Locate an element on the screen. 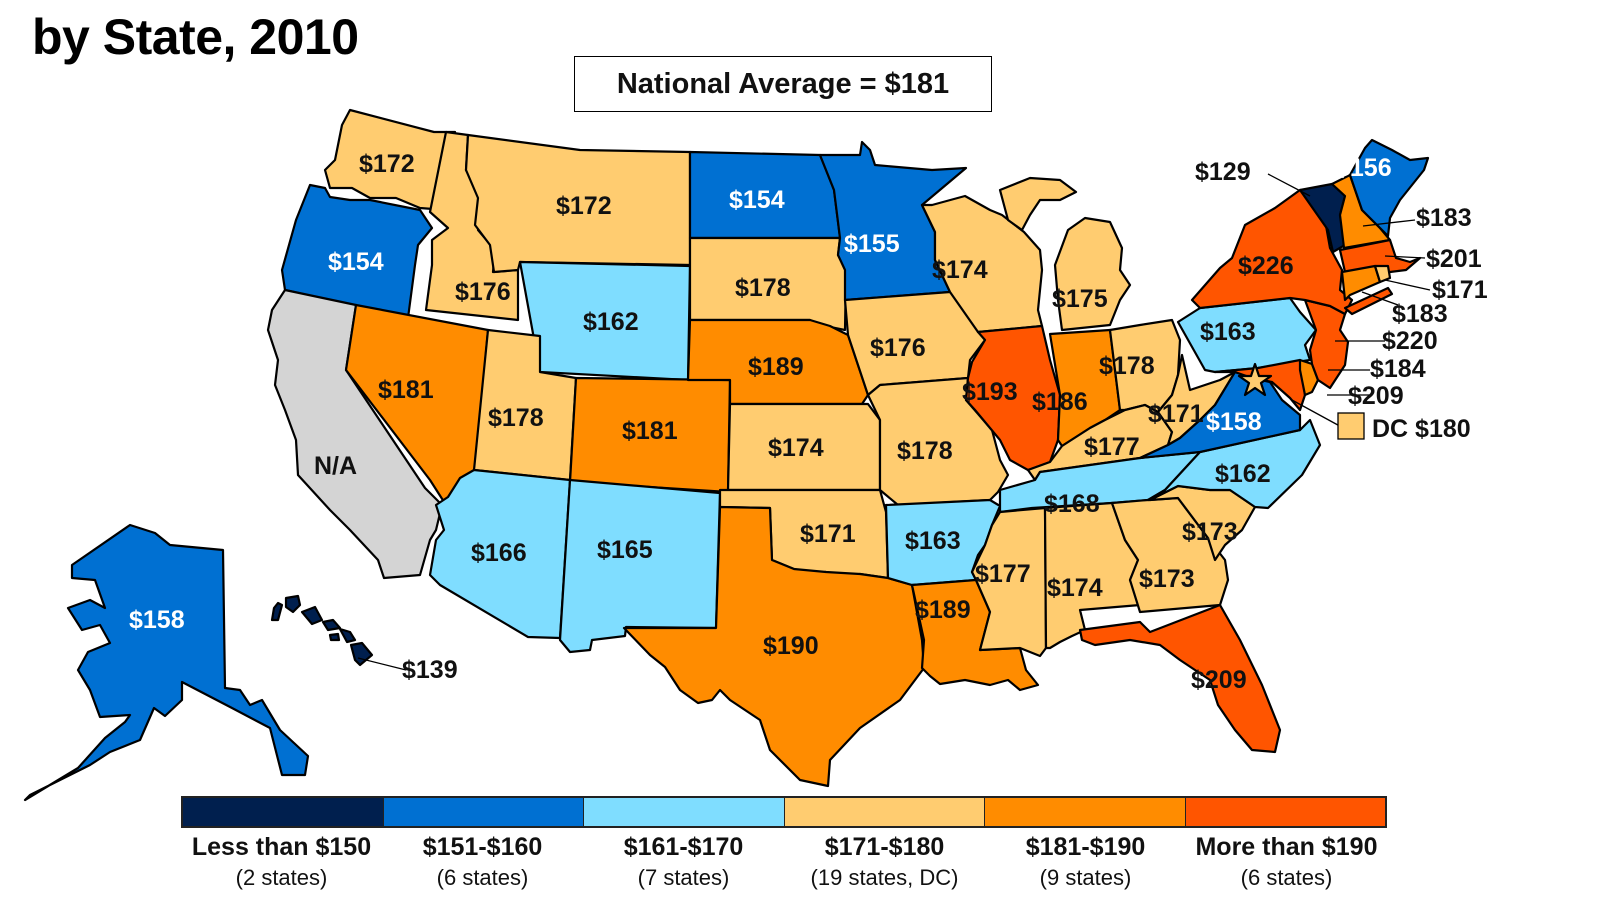 The height and width of the screenshot is (900, 1600). label-VA: $158 is located at coordinates (1234, 422).